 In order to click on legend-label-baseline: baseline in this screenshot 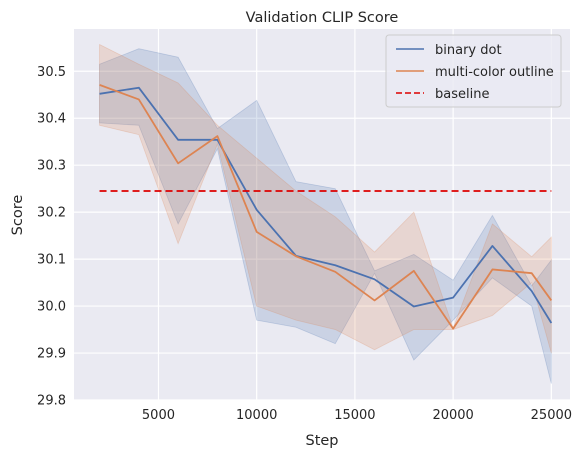, I will do `click(462, 94)`.